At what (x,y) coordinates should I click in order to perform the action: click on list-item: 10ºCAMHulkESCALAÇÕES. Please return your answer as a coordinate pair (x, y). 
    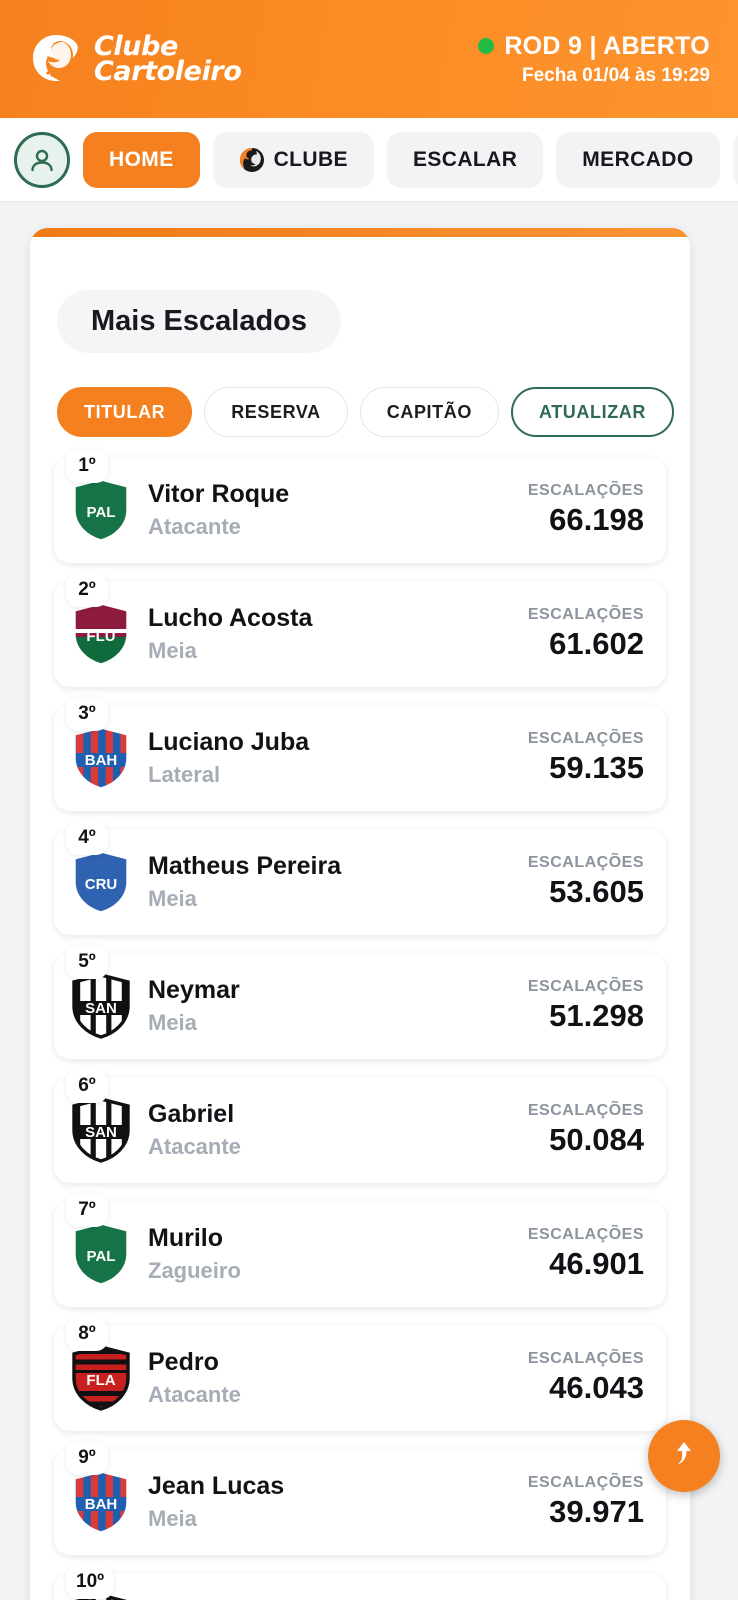
    Looking at the image, I should click on (360, 1582).